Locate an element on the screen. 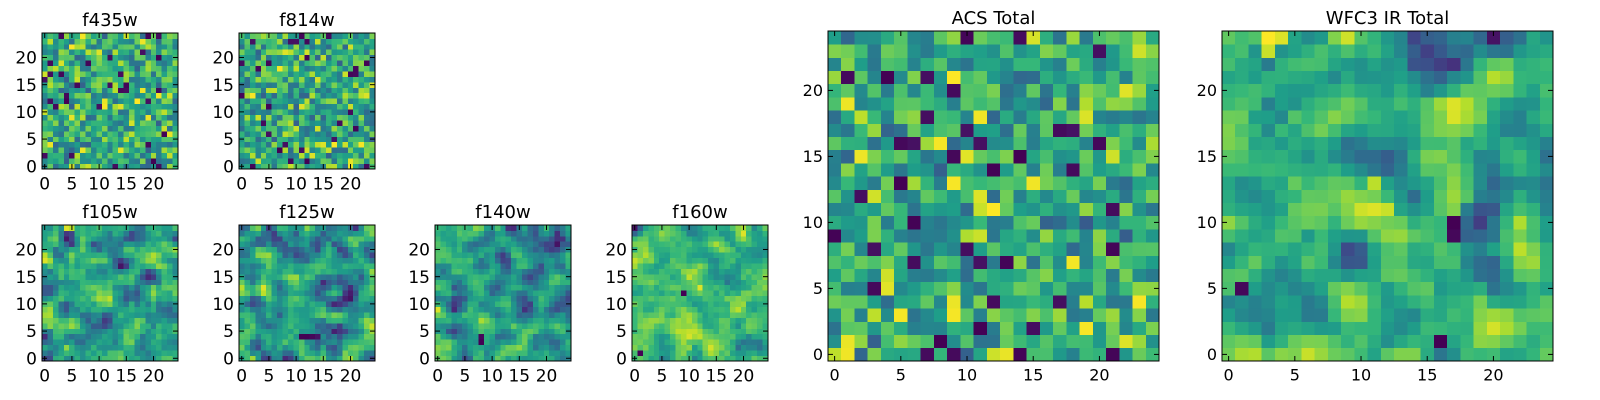 Image resolution: width=1600 pixels, height=400 pixels. y-tick-label: 20 is located at coordinates (616, 251).